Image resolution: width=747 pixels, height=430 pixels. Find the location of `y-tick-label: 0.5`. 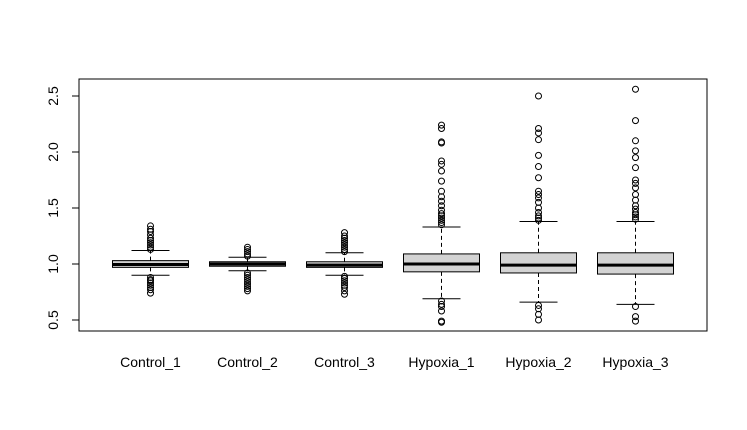

y-tick-label: 0.5 is located at coordinates (53, 320).